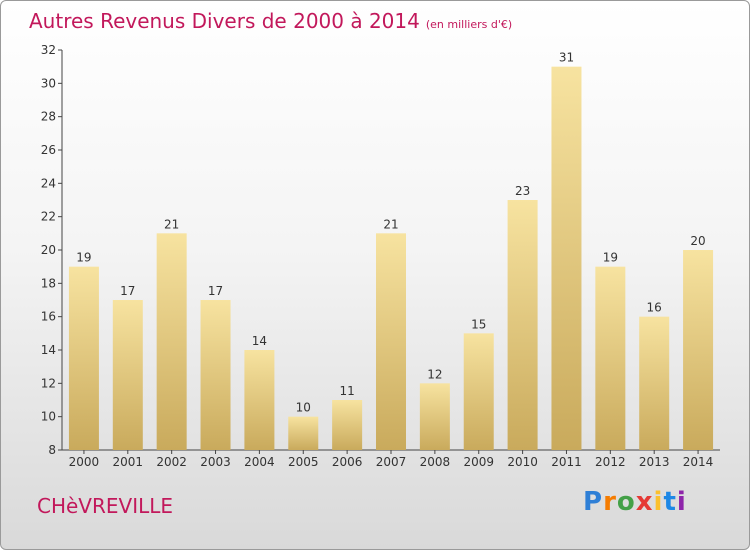 This screenshot has height=550, width=750. I want to click on y-tick-label: 28, so click(48, 117).